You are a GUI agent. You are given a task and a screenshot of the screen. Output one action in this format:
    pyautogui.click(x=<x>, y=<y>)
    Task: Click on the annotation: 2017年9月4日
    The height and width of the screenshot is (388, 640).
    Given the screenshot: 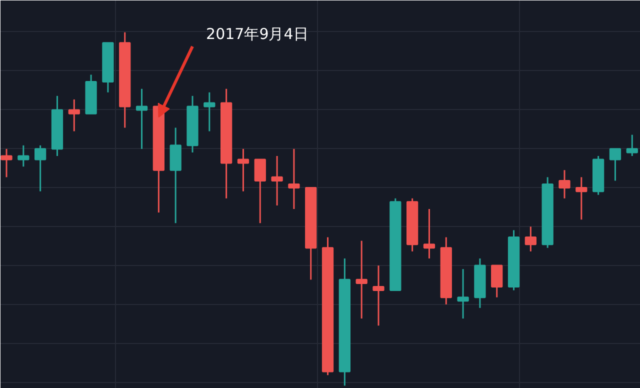 What is the action you would take?
    pyautogui.click(x=257, y=34)
    